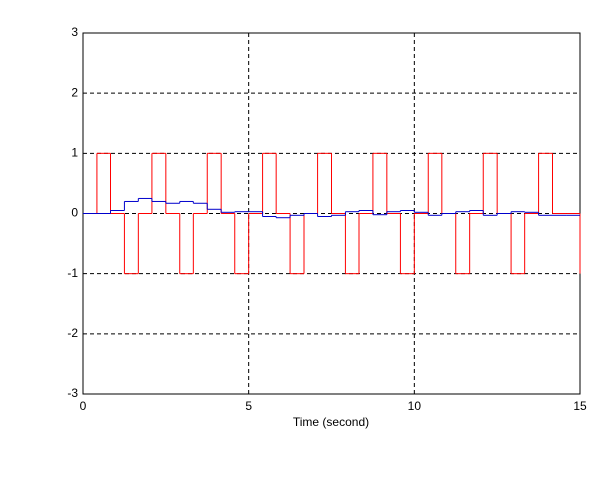 This screenshot has width=600, height=500. What do you see at coordinates (415, 406) in the screenshot?
I see `x-tick-label: 10` at bounding box center [415, 406].